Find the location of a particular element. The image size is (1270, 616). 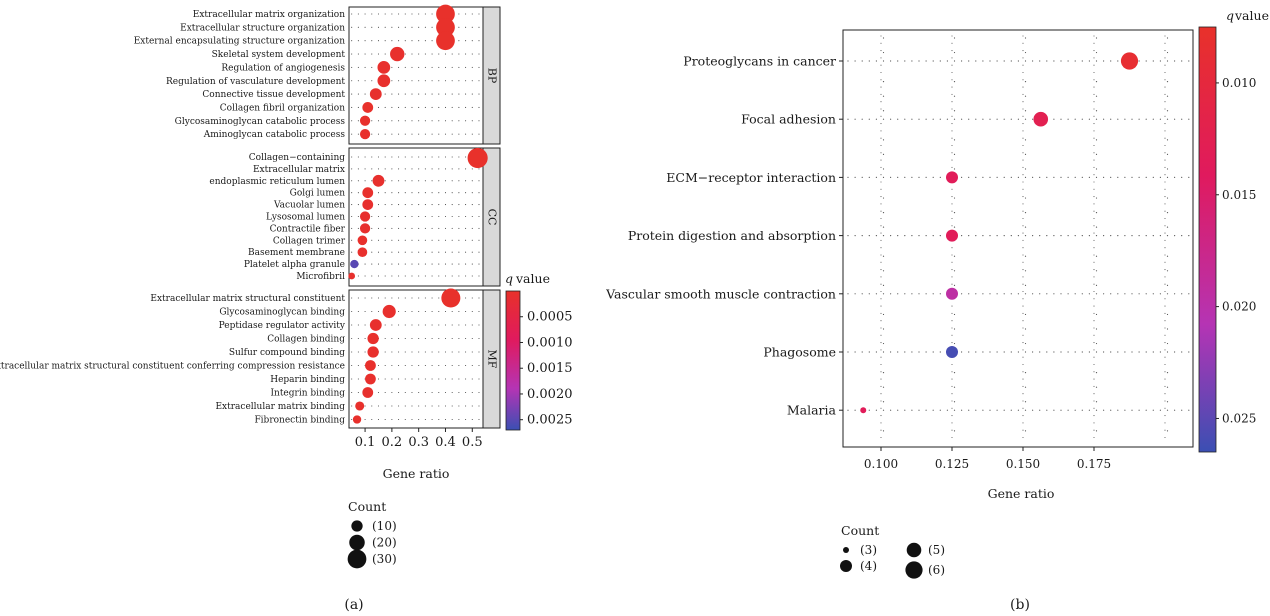

size-legend-dot is located at coordinates (357, 559).